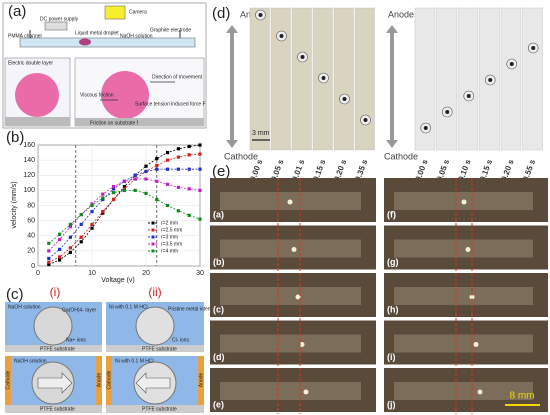  What do you see at coordinates (177, 77) in the screenshot?
I see `label: Direction of movement` at bounding box center [177, 77].